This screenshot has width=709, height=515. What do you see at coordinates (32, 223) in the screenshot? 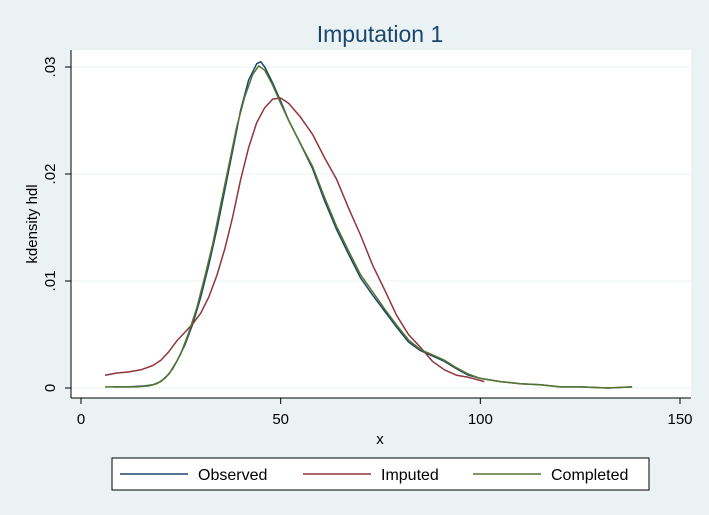
I see `y-axis-label: kdensity hdl` at bounding box center [32, 223].